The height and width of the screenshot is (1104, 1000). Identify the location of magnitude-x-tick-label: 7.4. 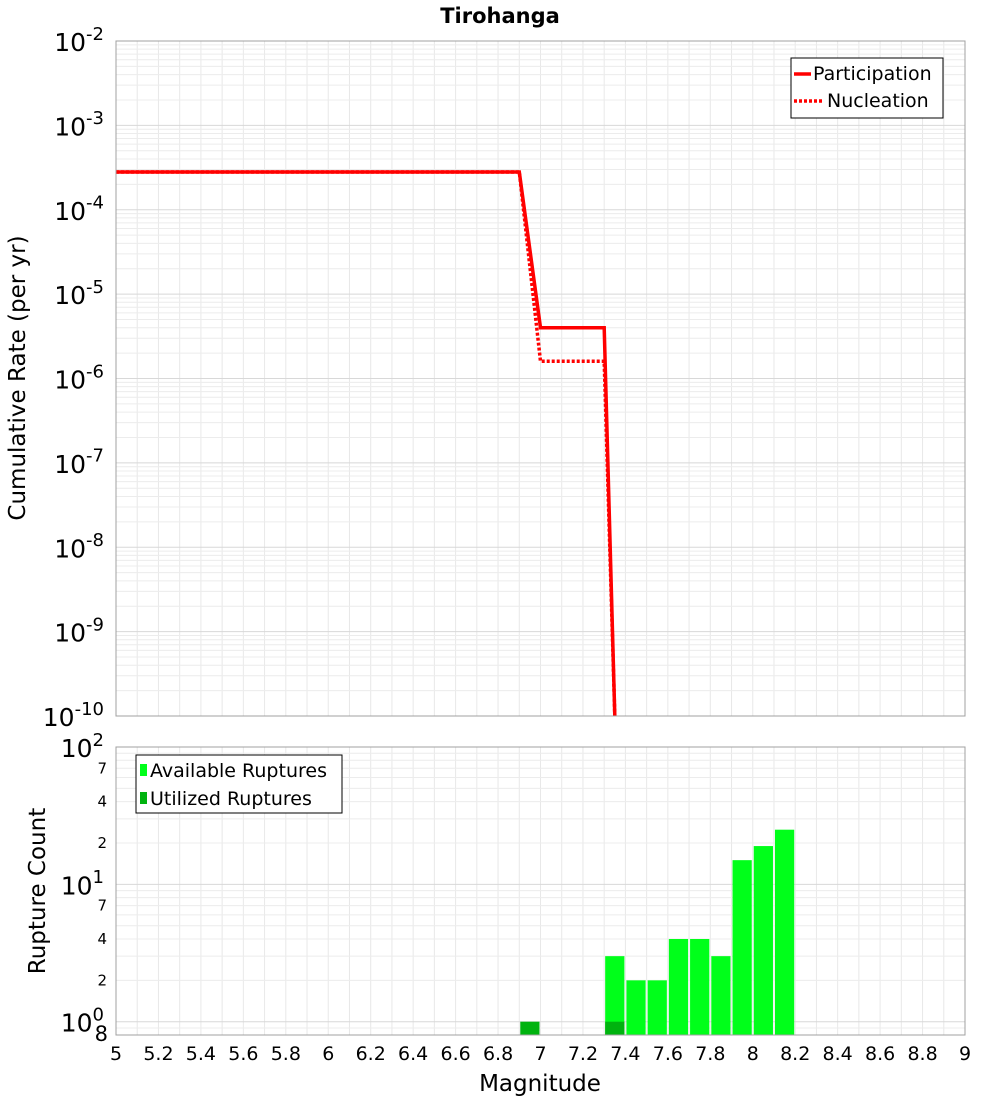
(625, 1054).